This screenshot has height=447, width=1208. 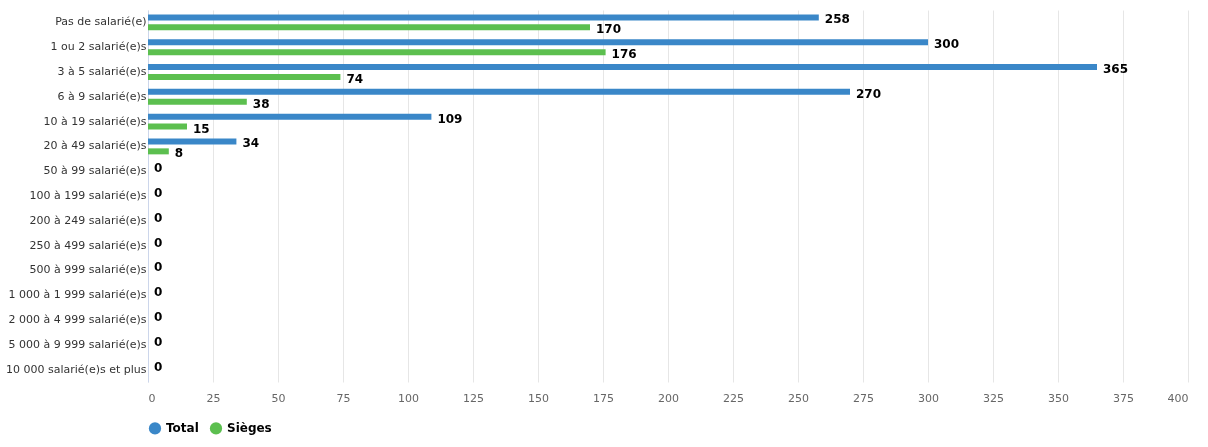 What do you see at coordinates (95, 121) in the screenshot?
I see `y-tick-label: 10 à 19 salarié(e)s` at bounding box center [95, 121].